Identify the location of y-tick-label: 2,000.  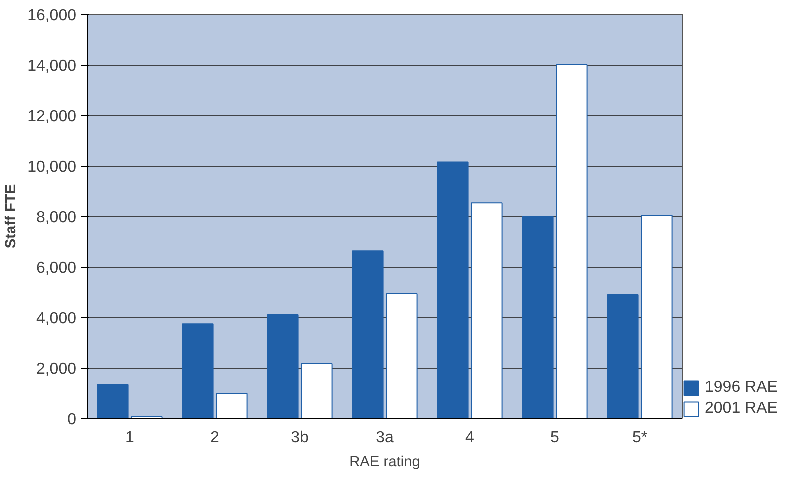
(56, 369).